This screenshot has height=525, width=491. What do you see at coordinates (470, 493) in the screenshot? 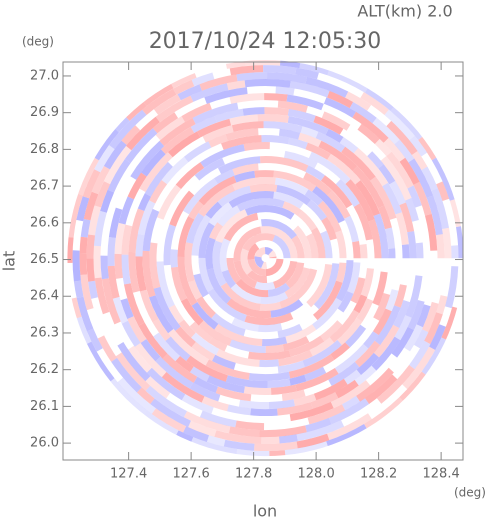
I see `x-unit: (deg)` at bounding box center [470, 493].